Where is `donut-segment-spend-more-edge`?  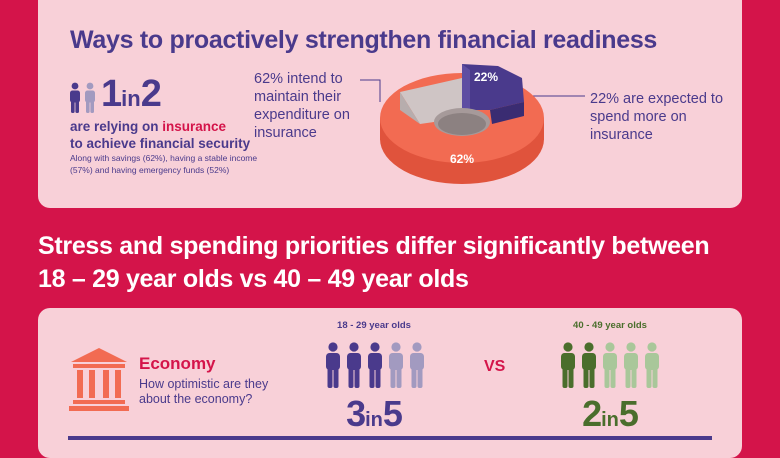
donut-segment-spend-more-edge is located at coordinates (466, 89).